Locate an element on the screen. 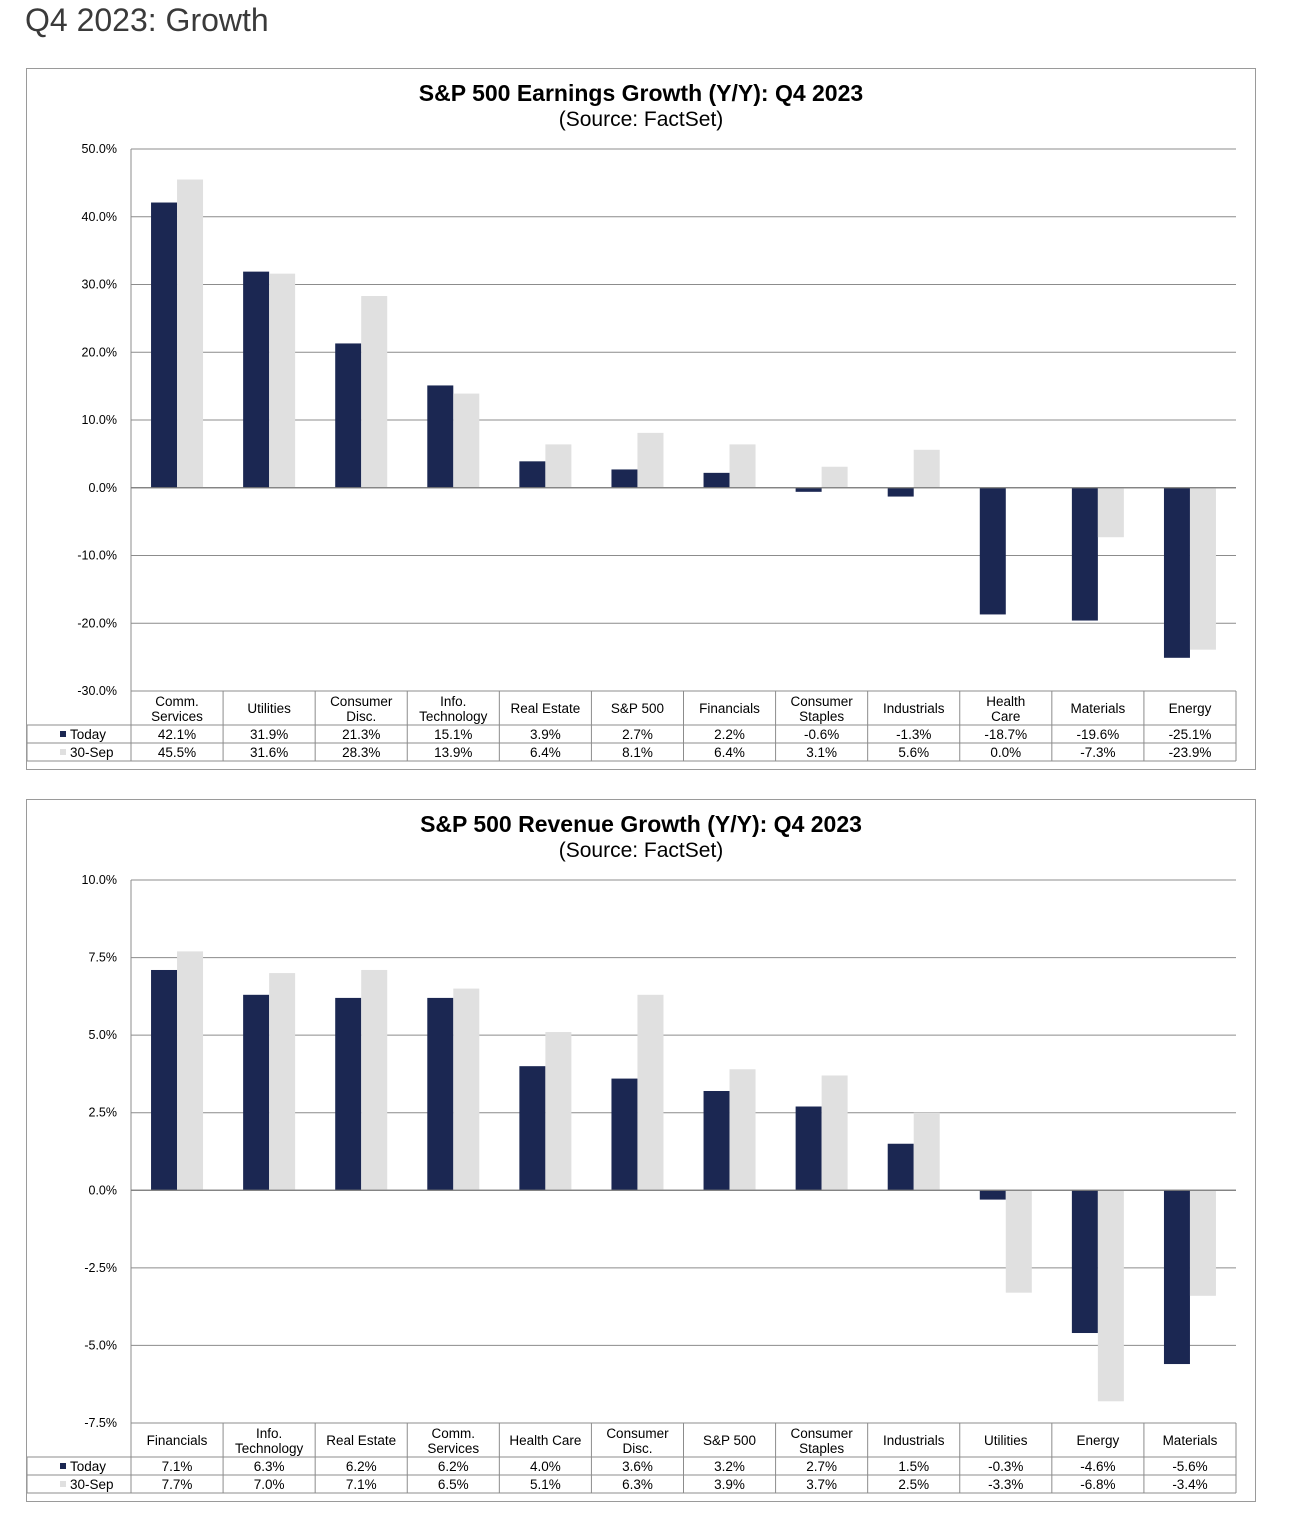 This screenshot has height=1516, width=1290. data-label: -0.6% is located at coordinates (821, 734).